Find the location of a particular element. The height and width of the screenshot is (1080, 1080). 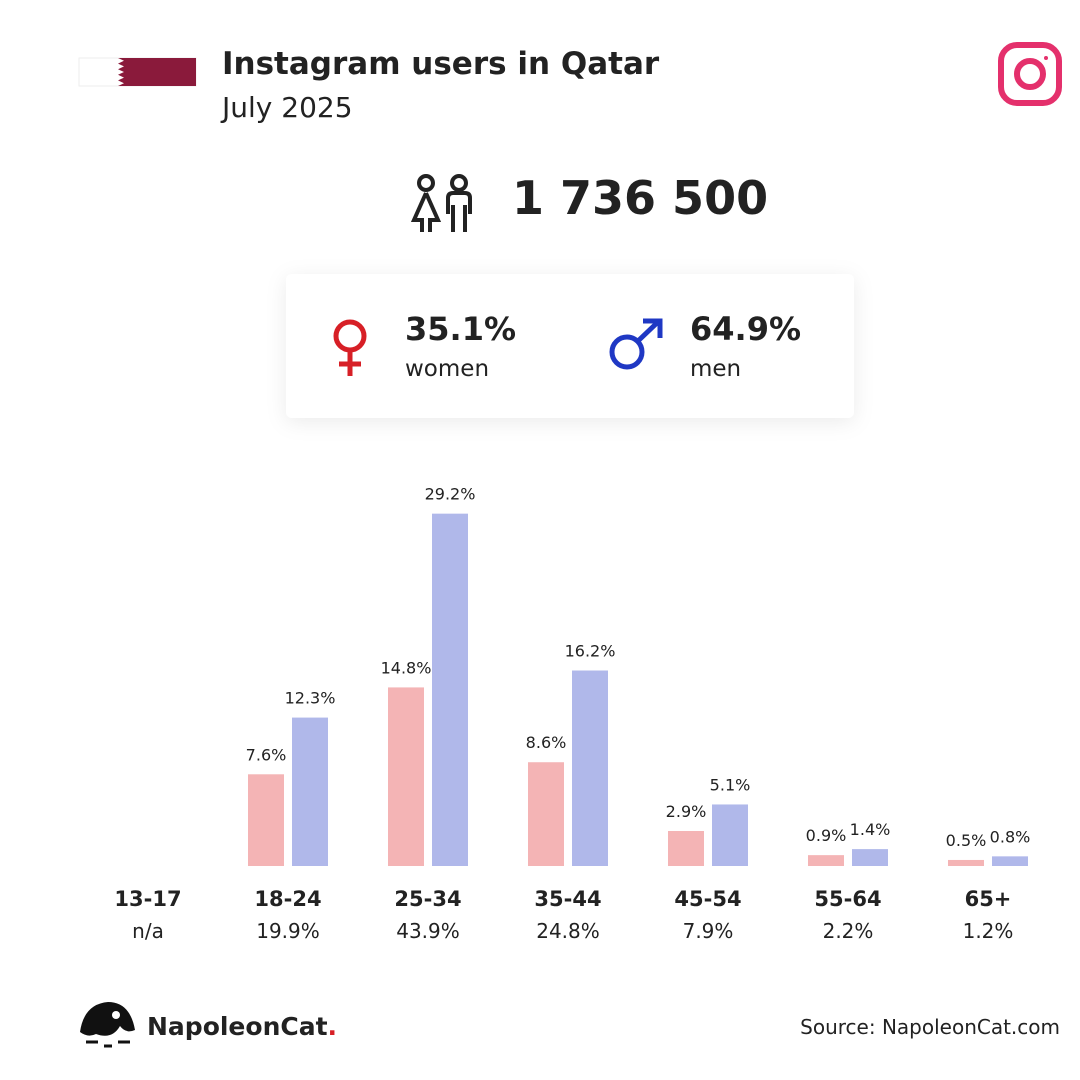

value-label: 29.2% is located at coordinates (450, 494).